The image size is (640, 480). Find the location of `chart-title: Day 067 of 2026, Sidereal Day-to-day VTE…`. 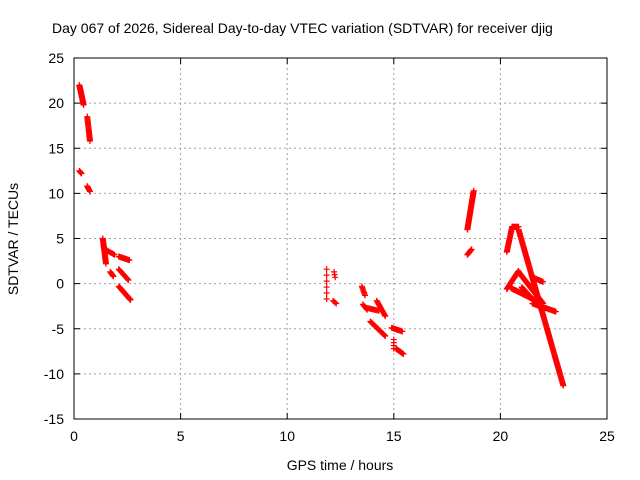

chart-title: Day 067 of 2026, Sidereal Day-to-day VTE… is located at coordinates (302, 28).